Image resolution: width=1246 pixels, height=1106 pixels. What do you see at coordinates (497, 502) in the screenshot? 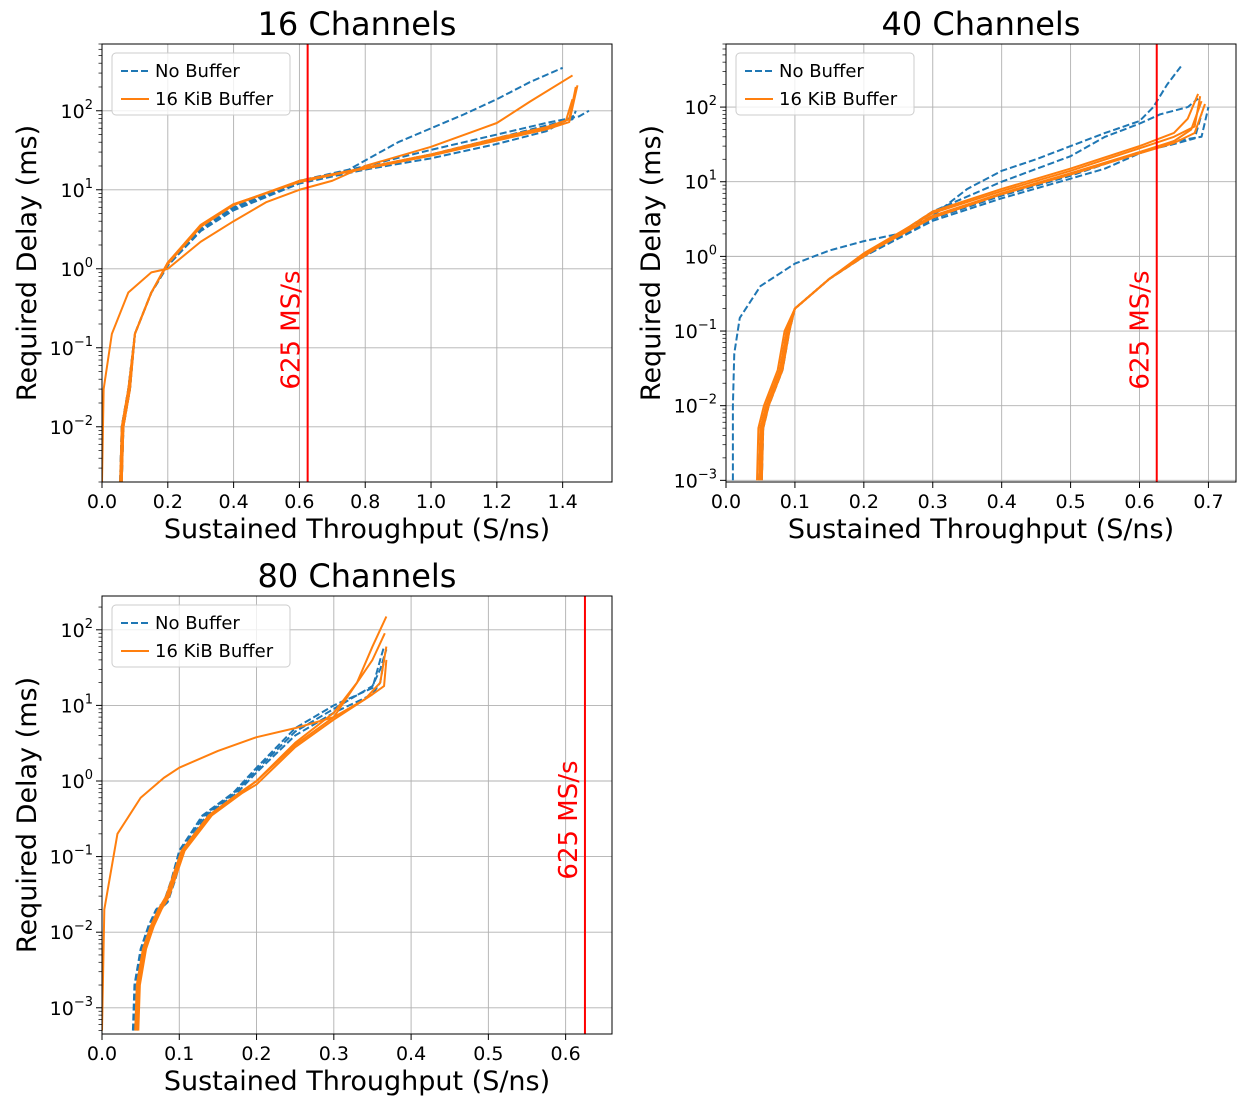
I see `x-tick-label: 1.2` at bounding box center [497, 502].